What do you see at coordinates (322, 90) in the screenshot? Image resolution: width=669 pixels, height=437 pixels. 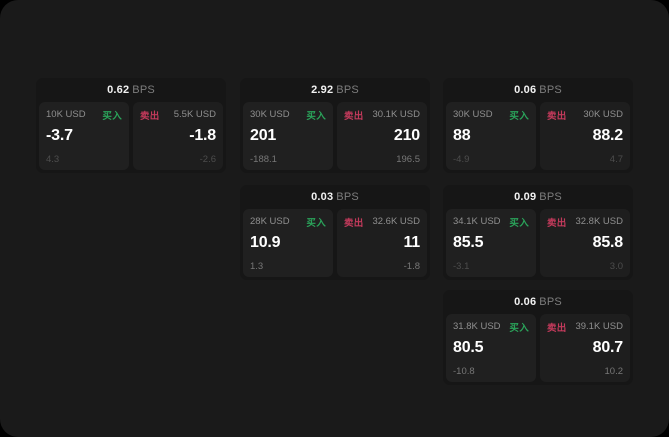 I see `bps-value: 2.92` at bounding box center [322, 90].